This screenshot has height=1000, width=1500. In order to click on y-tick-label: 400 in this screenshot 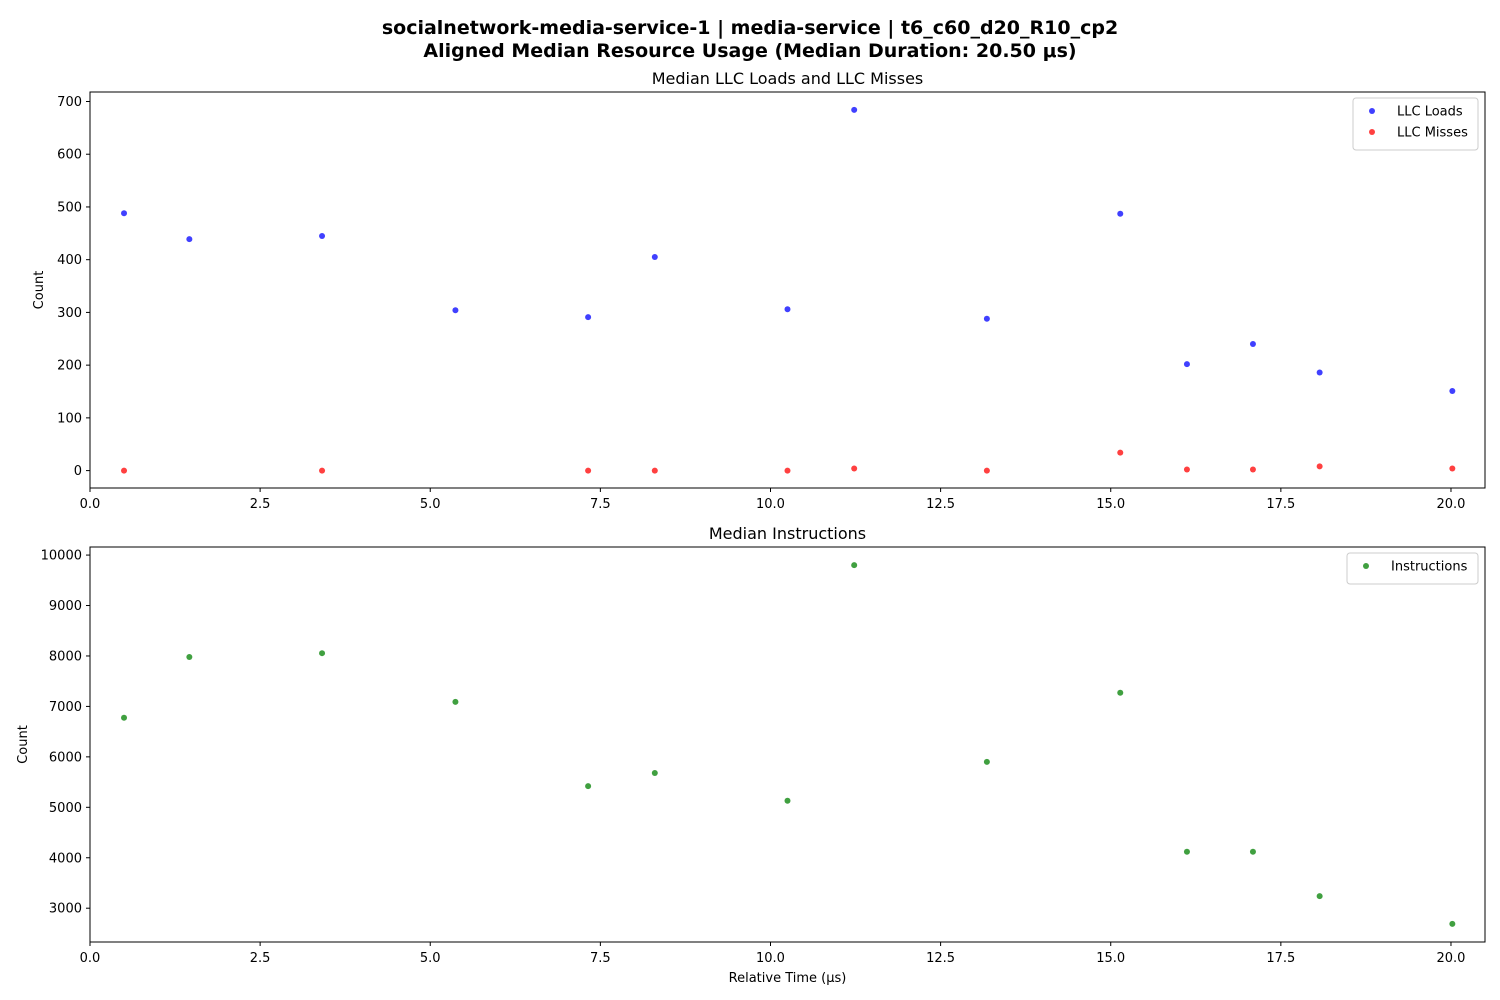, I will do `click(69, 260)`.